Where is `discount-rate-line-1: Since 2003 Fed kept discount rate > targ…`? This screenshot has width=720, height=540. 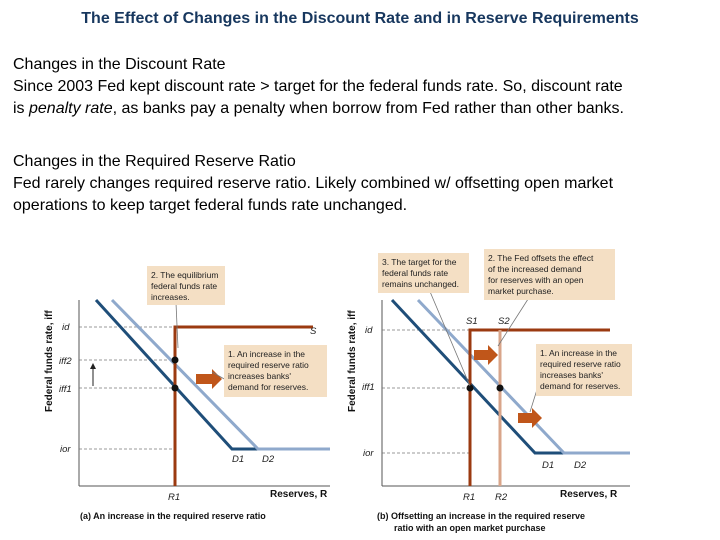
discount-rate-line-1: Since 2003 Fed kept discount rate > targ… is located at coordinates (318, 86).